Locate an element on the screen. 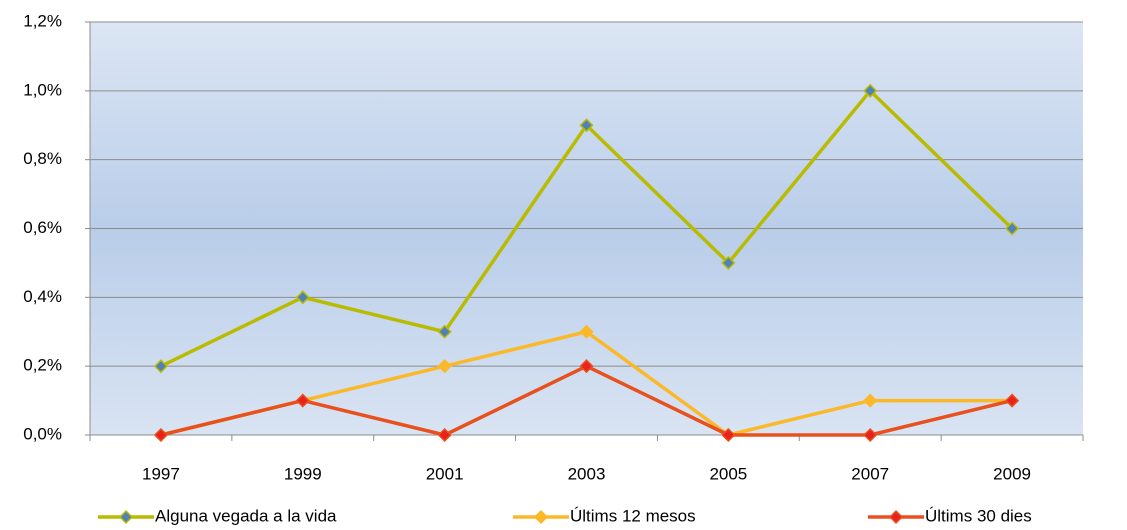  legend-label: Últims 12 mesos is located at coordinates (633, 515).